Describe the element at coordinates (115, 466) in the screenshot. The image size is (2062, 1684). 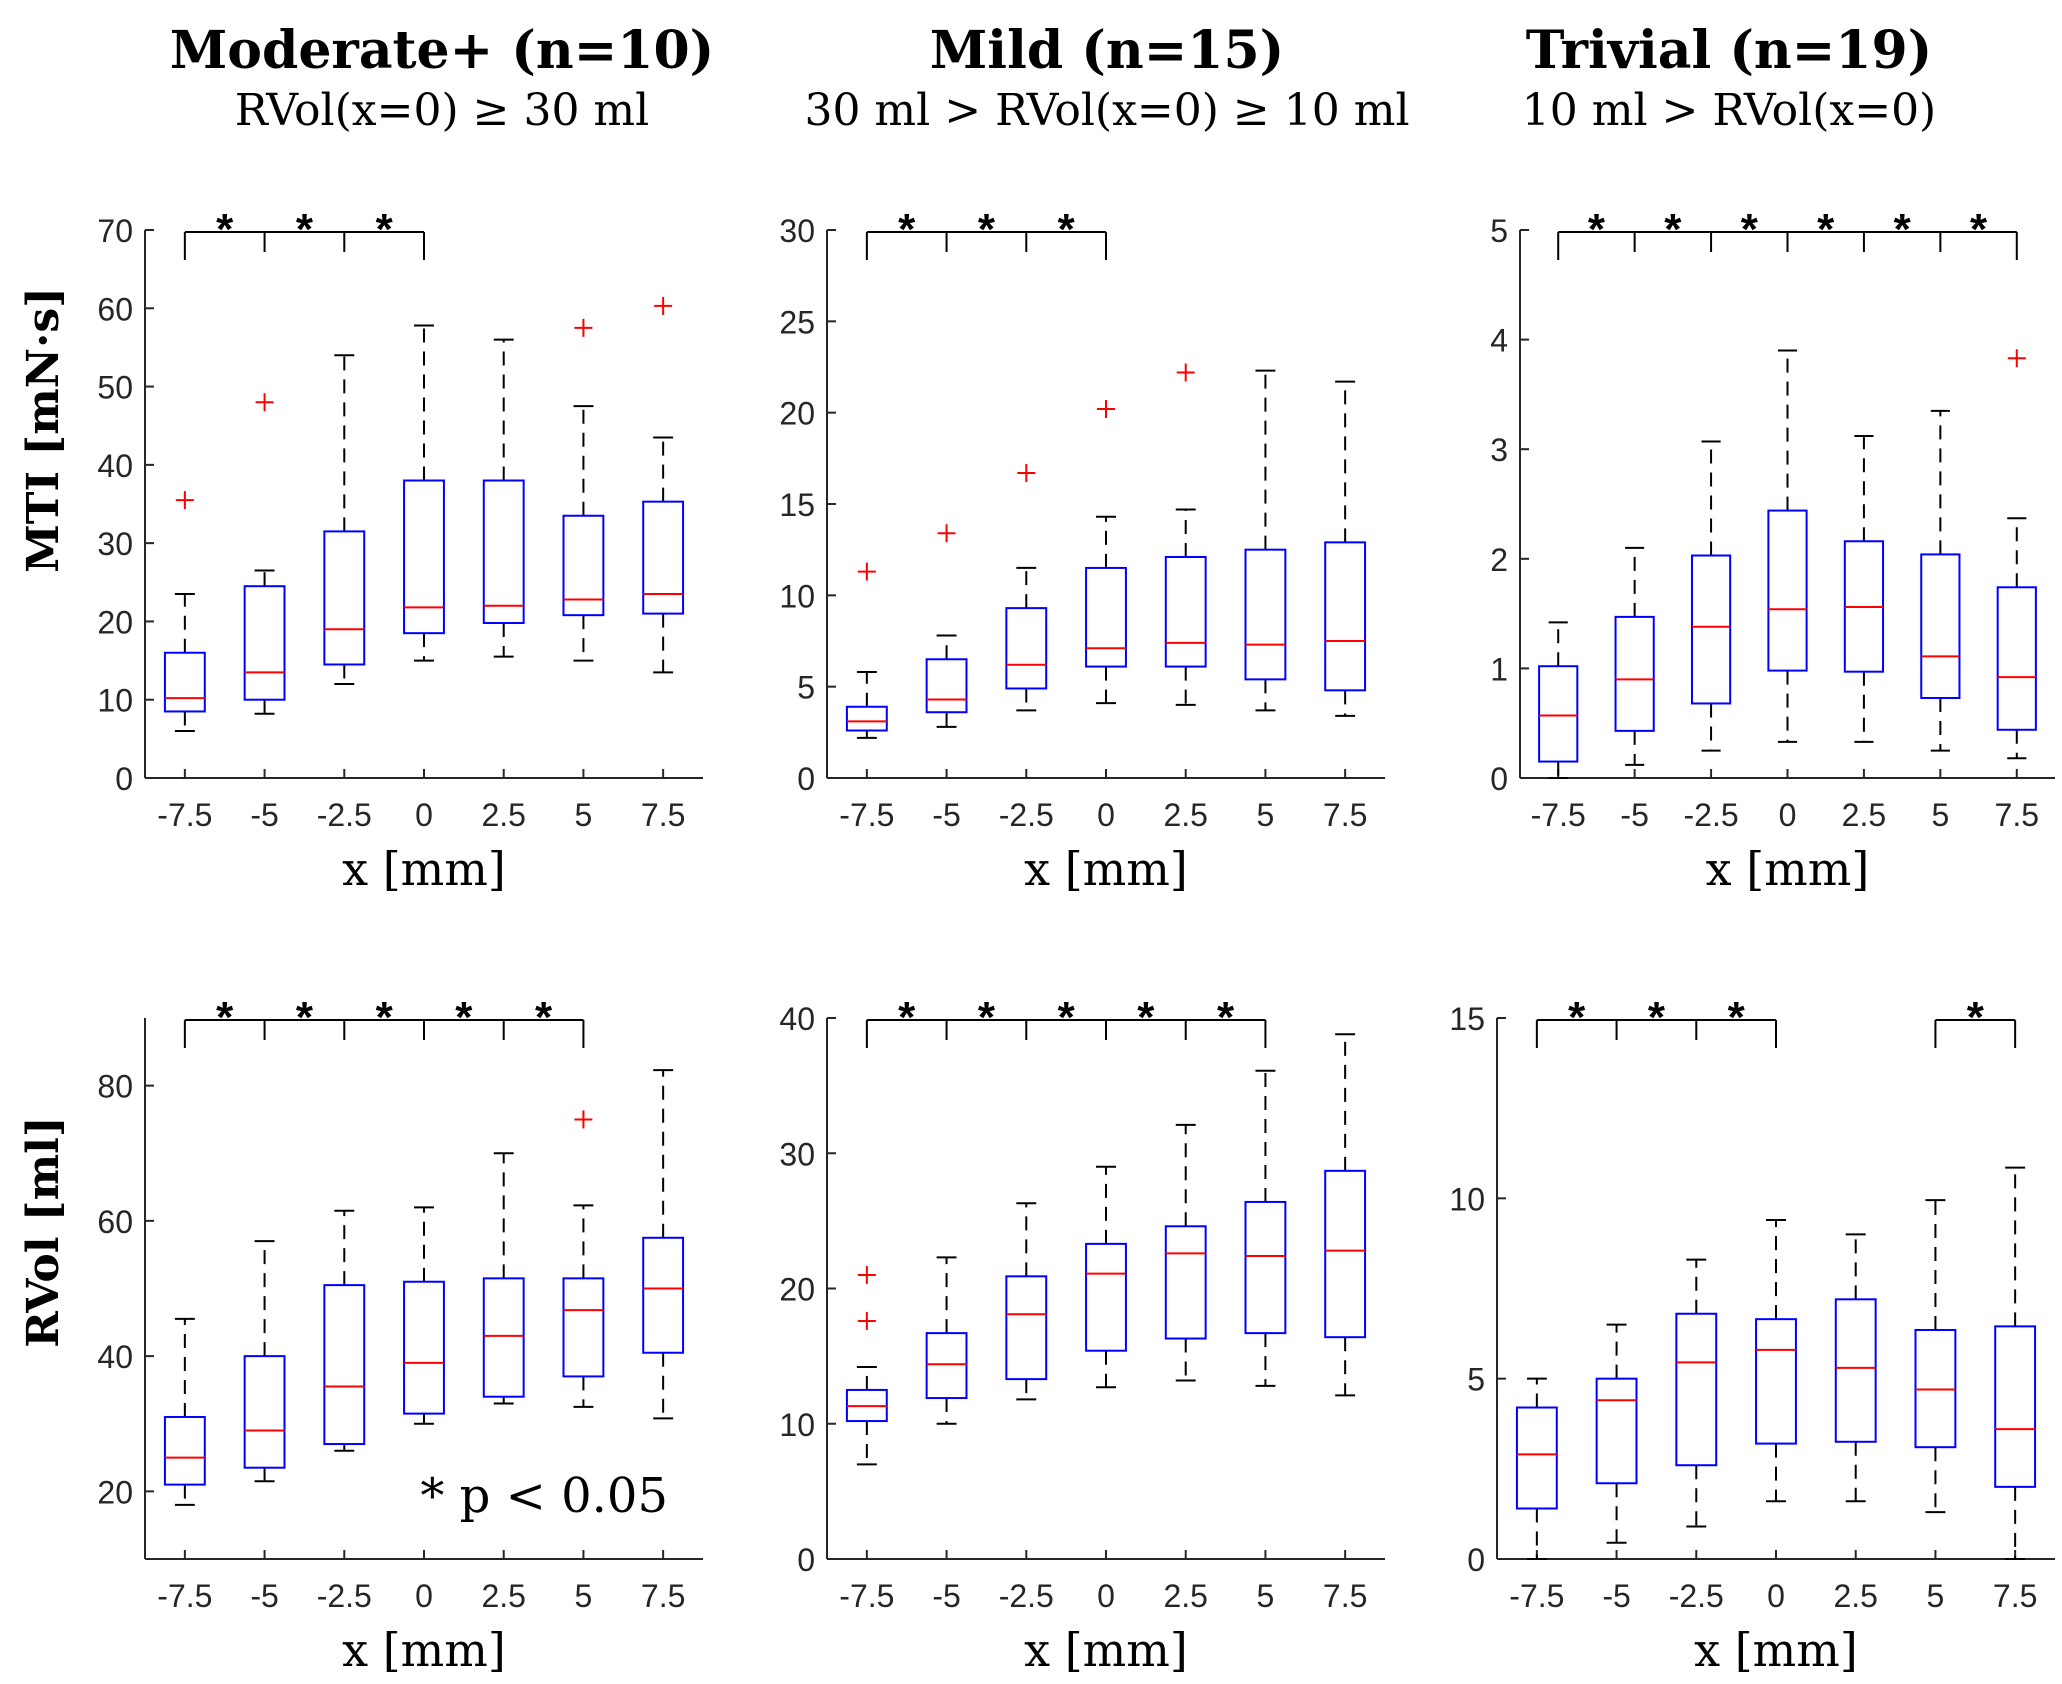
I see `y-tick-label: 40` at that location.